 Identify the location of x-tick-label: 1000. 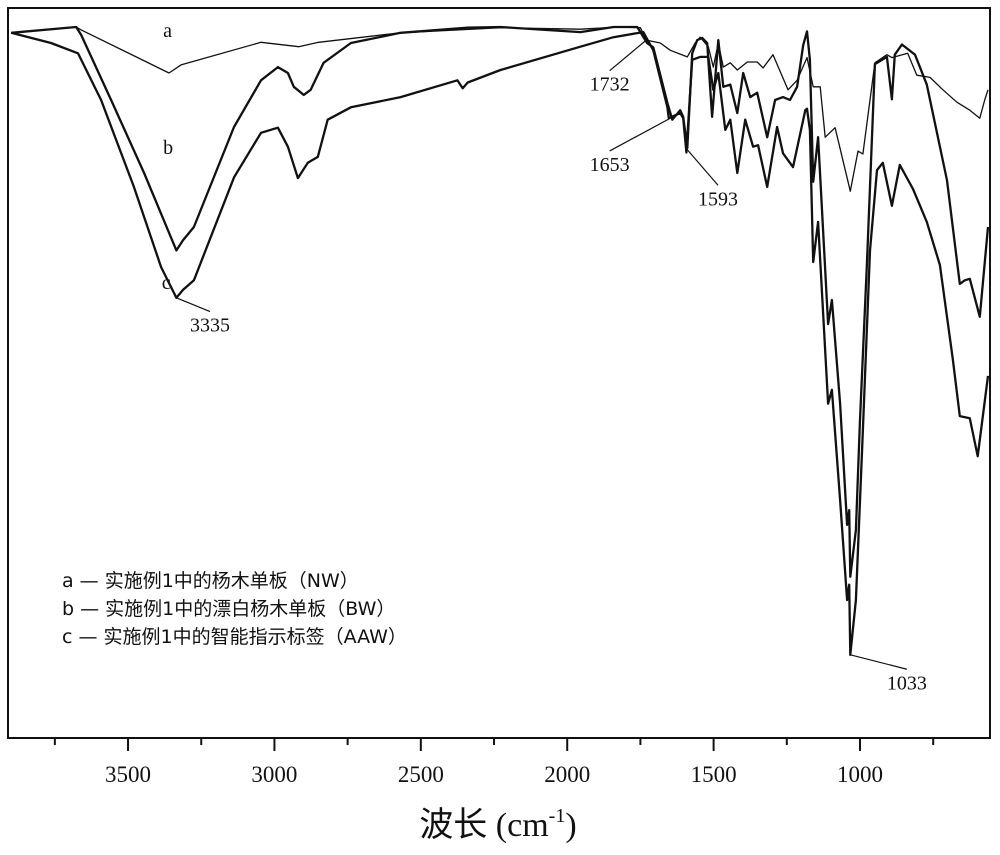
(860, 774).